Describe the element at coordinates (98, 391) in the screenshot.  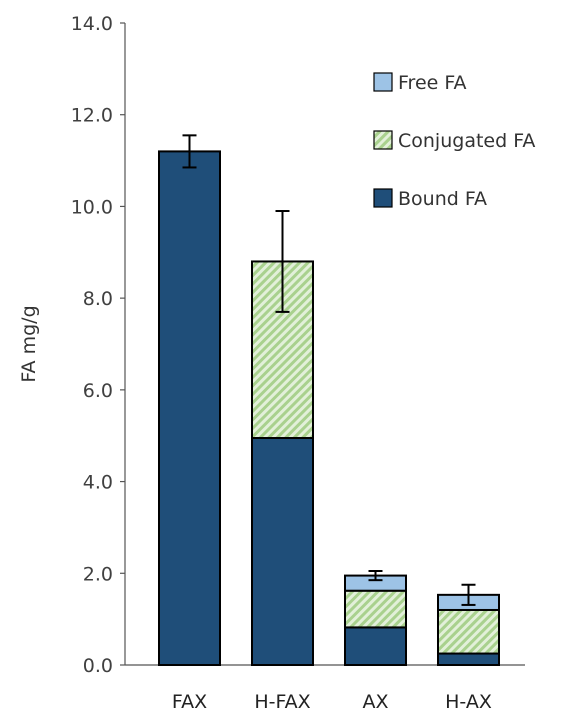
I see `y-tick-label: 6.0` at that location.